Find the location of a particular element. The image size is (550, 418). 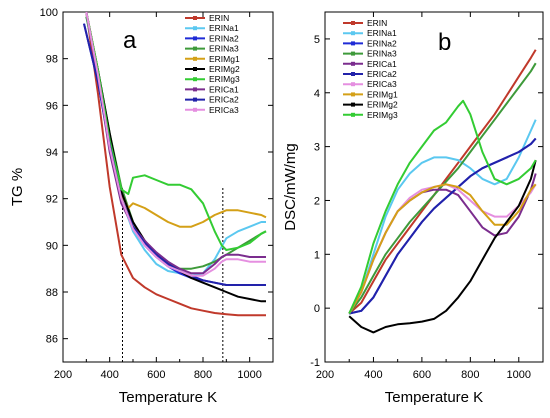

panel-letter: b is located at coordinates (444, 42).